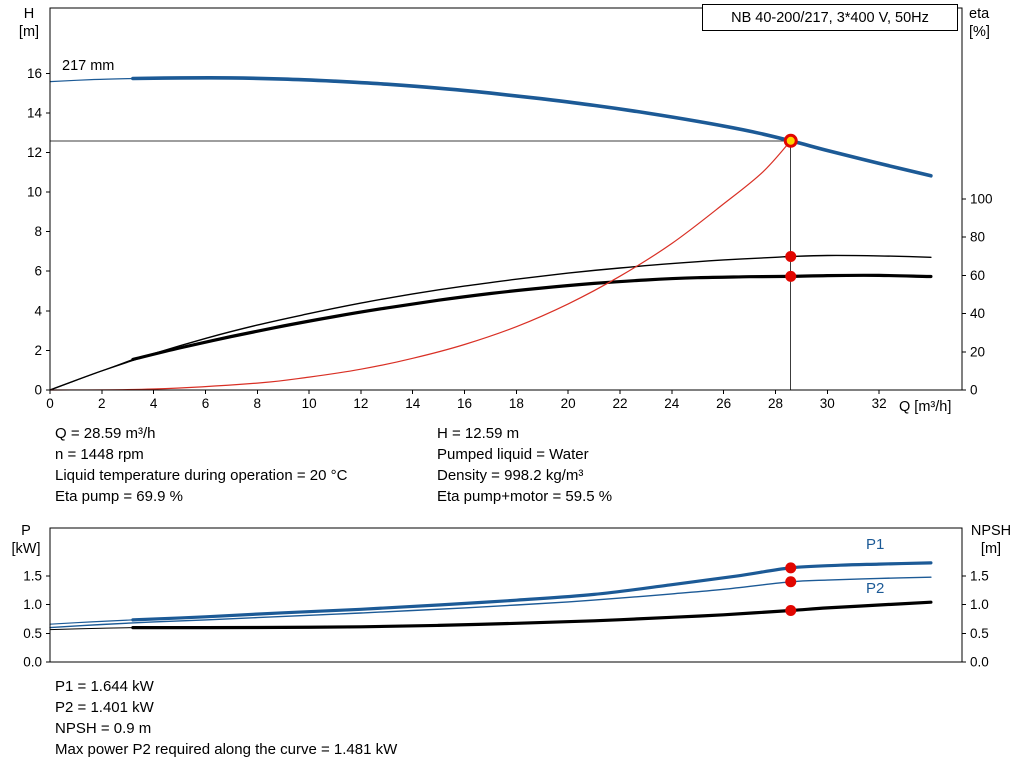 Image resolution: width=1024 pixels, height=781 pixels. I want to click on detail-density: Density = 998.2 kg/m³, so click(510, 475).